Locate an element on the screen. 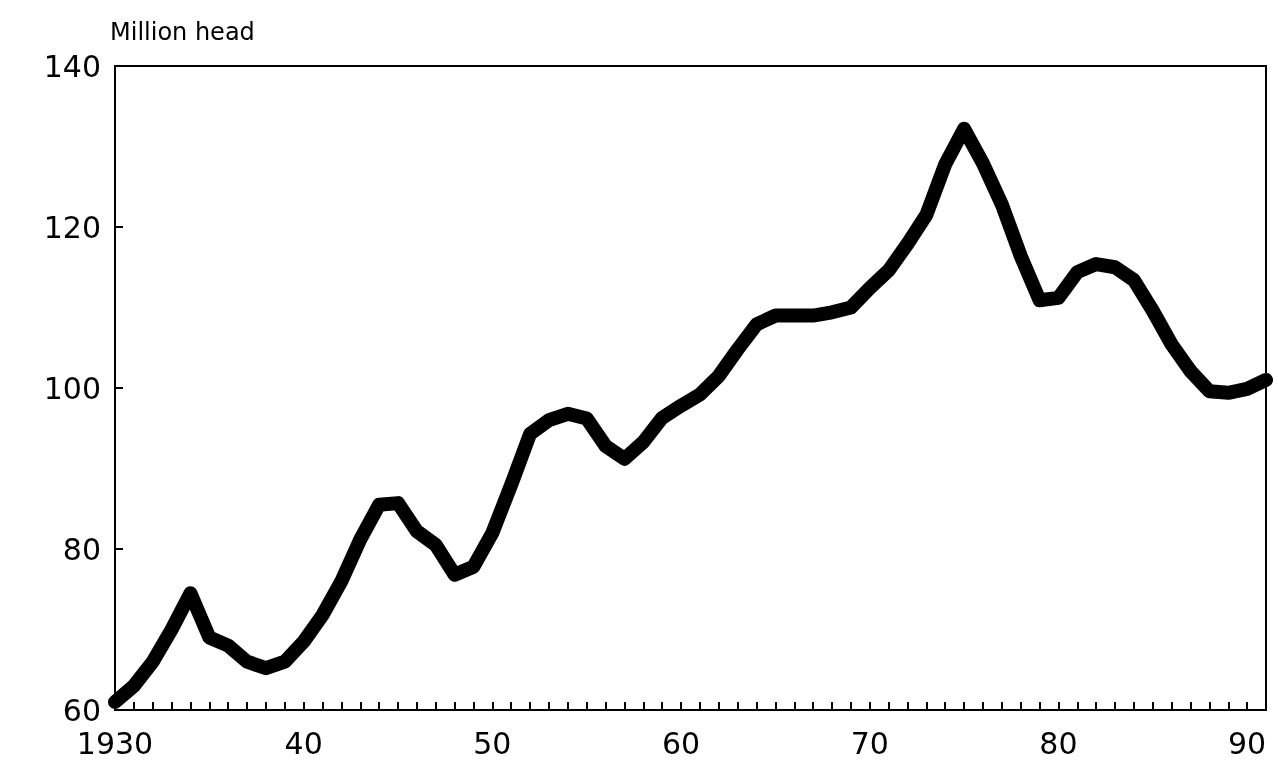 This screenshot has width=1278, height=782. y-tick-label: 80 is located at coordinates (81, 549).